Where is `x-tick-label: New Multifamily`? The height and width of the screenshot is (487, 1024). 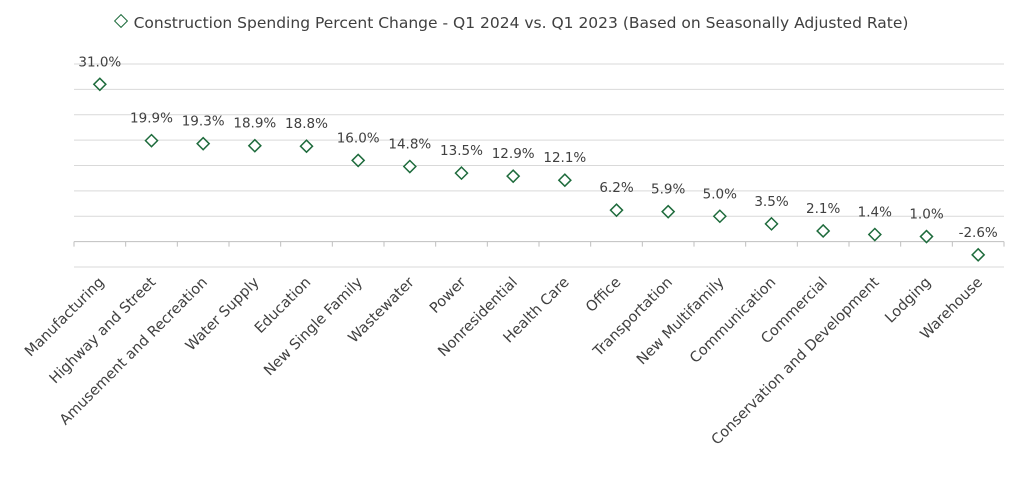 x-tick-label: New Multifamily is located at coordinates (681, 321).